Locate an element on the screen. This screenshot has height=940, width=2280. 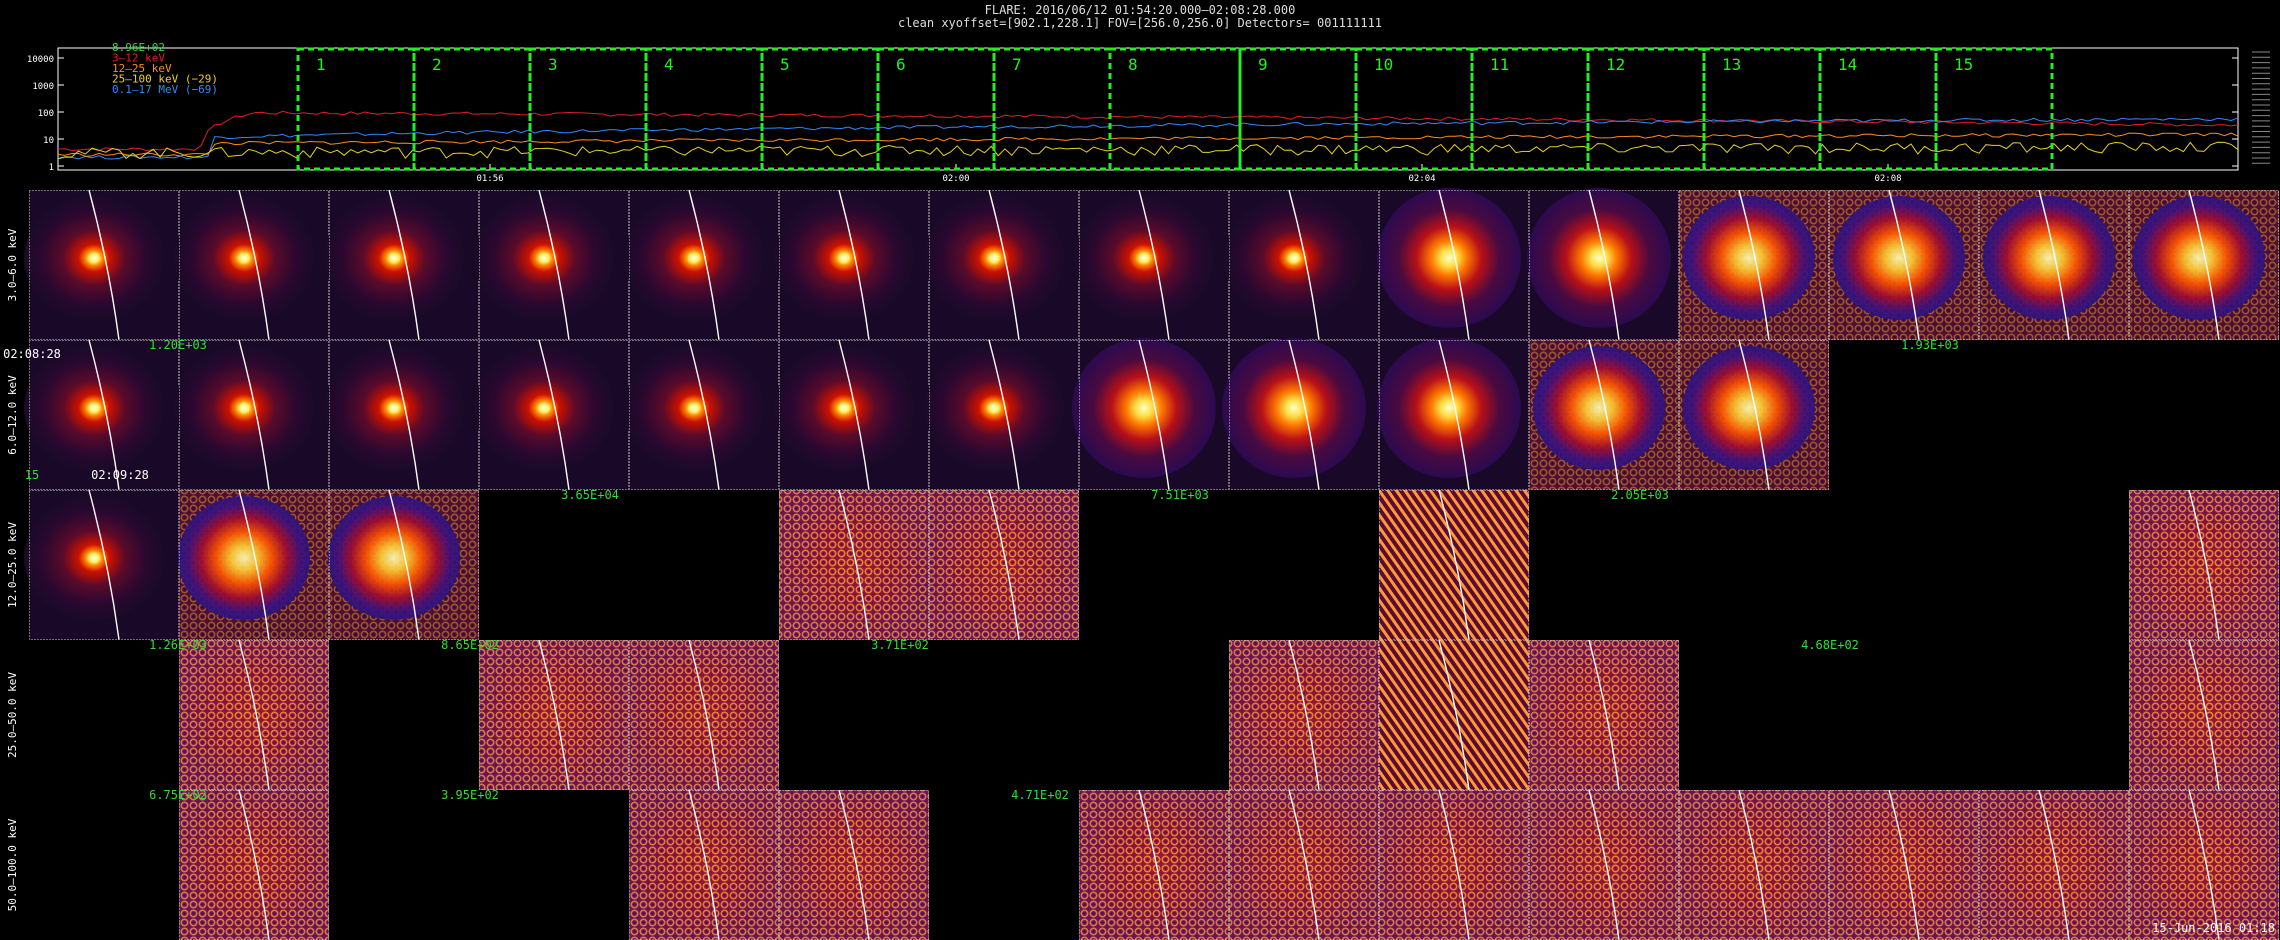
time-interval-label: 9 is located at coordinates (1263, 64).